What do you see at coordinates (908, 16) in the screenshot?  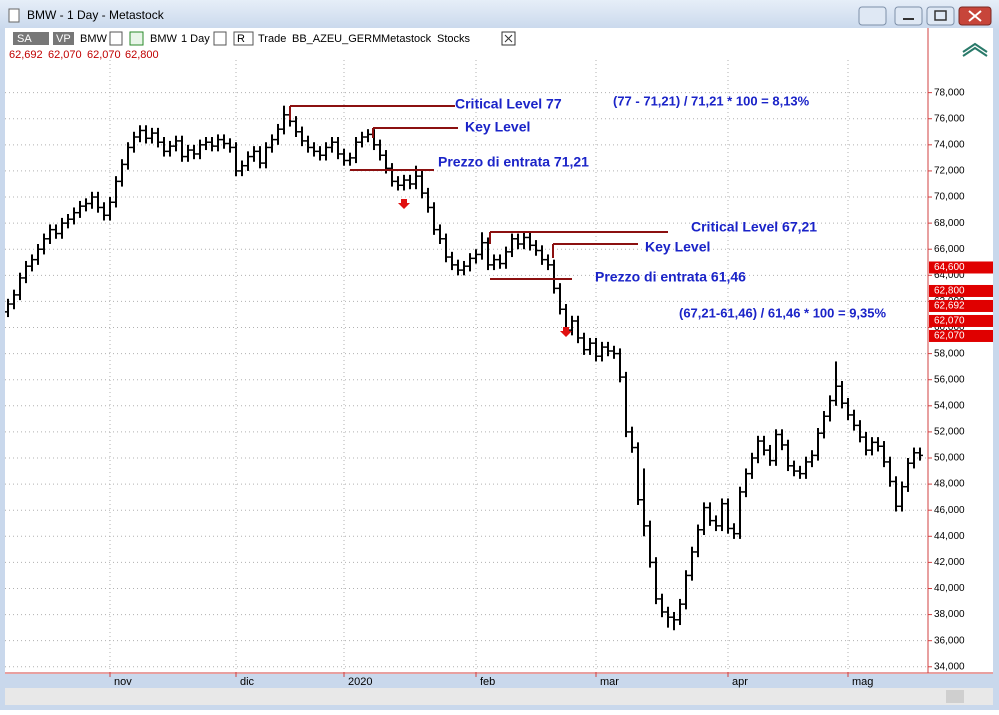 I see `minimize-button` at bounding box center [908, 16].